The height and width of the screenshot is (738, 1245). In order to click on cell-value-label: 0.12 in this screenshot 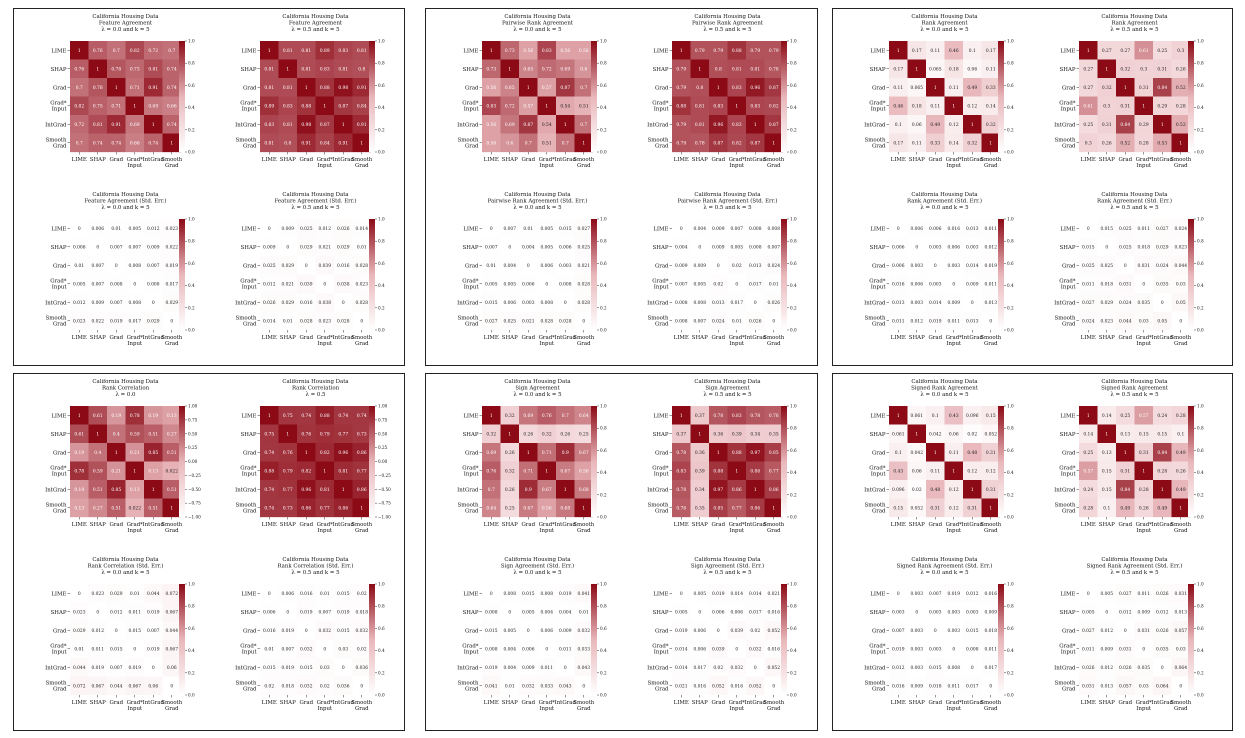, I will do `click(954, 490)`.